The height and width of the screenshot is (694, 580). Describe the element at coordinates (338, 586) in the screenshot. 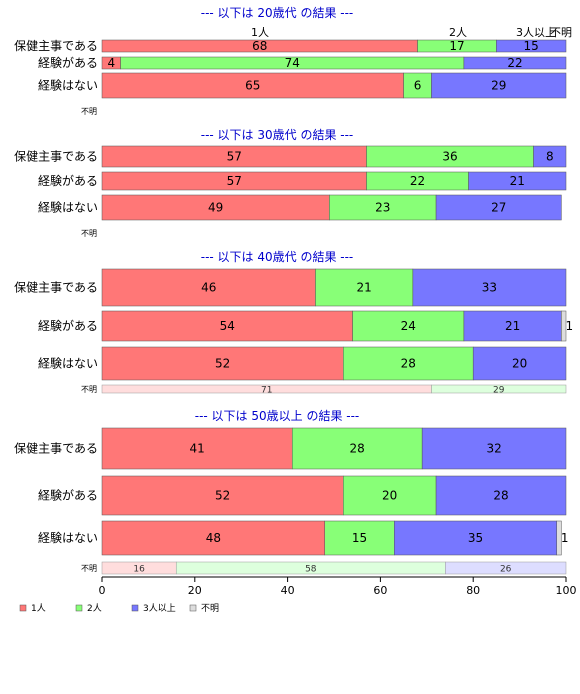

I see `x-axis: 0 20 40 60 80 100` at that location.